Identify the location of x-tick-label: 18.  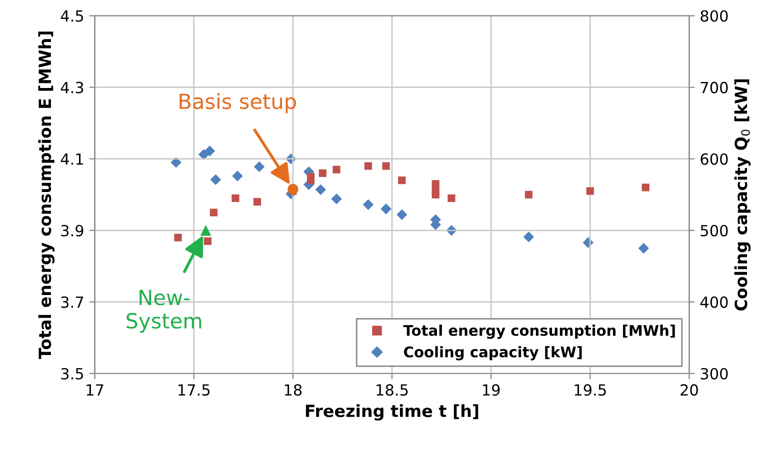
(293, 390).